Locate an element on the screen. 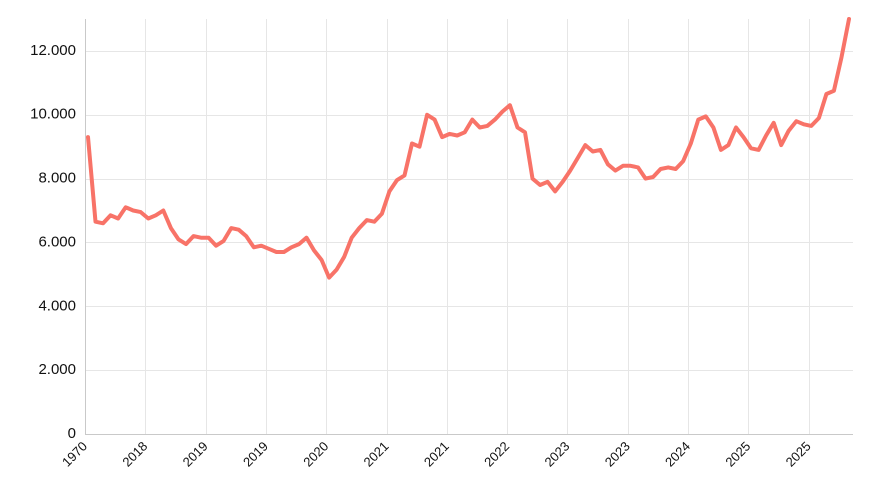  y-tick-label: 10.000 is located at coordinates (53, 114).